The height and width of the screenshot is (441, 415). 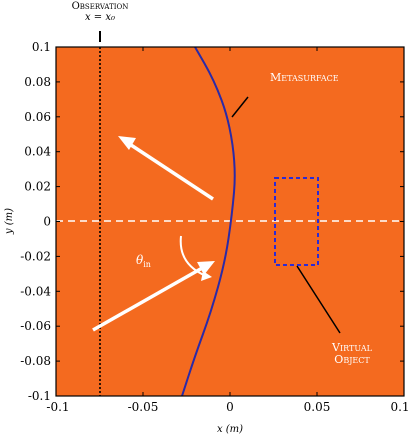 I want to click on incident-arrow, so click(x=148, y=298).